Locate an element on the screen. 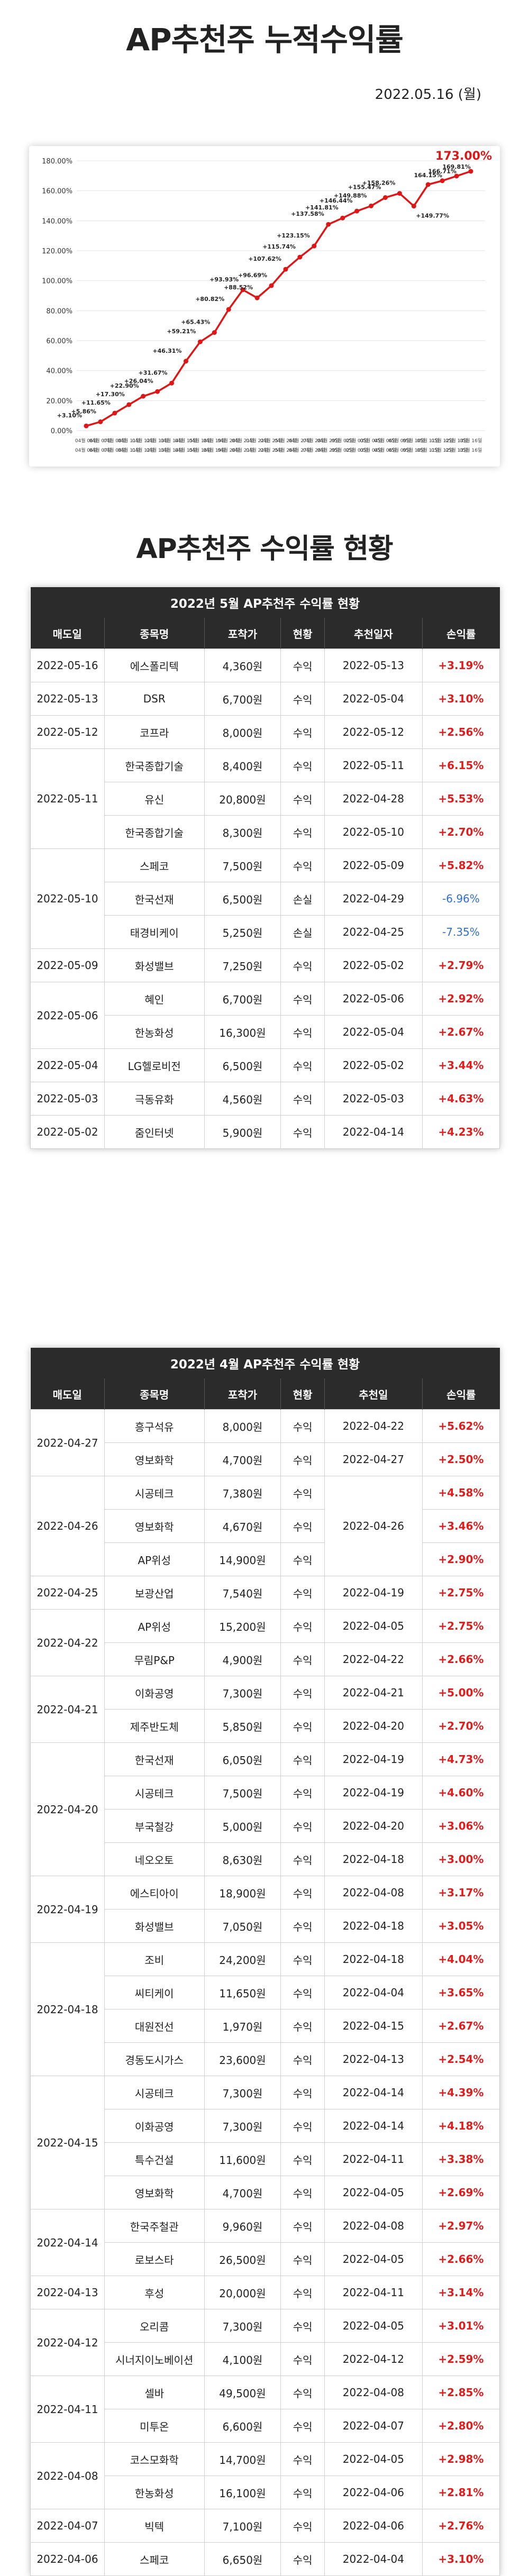 Image resolution: width=529 pixels, height=2576 pixels. recommend-date-cell: 2022-05-02 is located at coordinates (373, 1065).